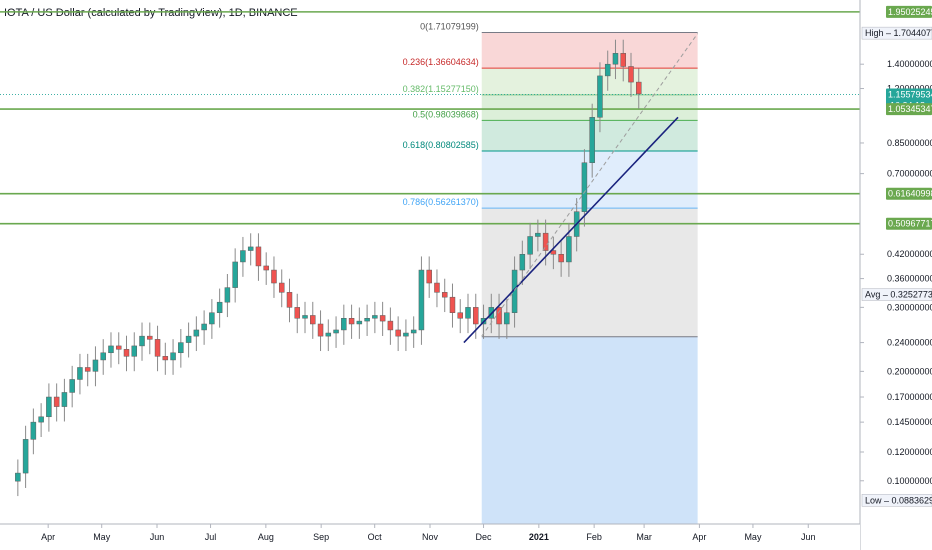 The image size is (932, 550). I want to click on fib-band-0.382, so click(589, 107).